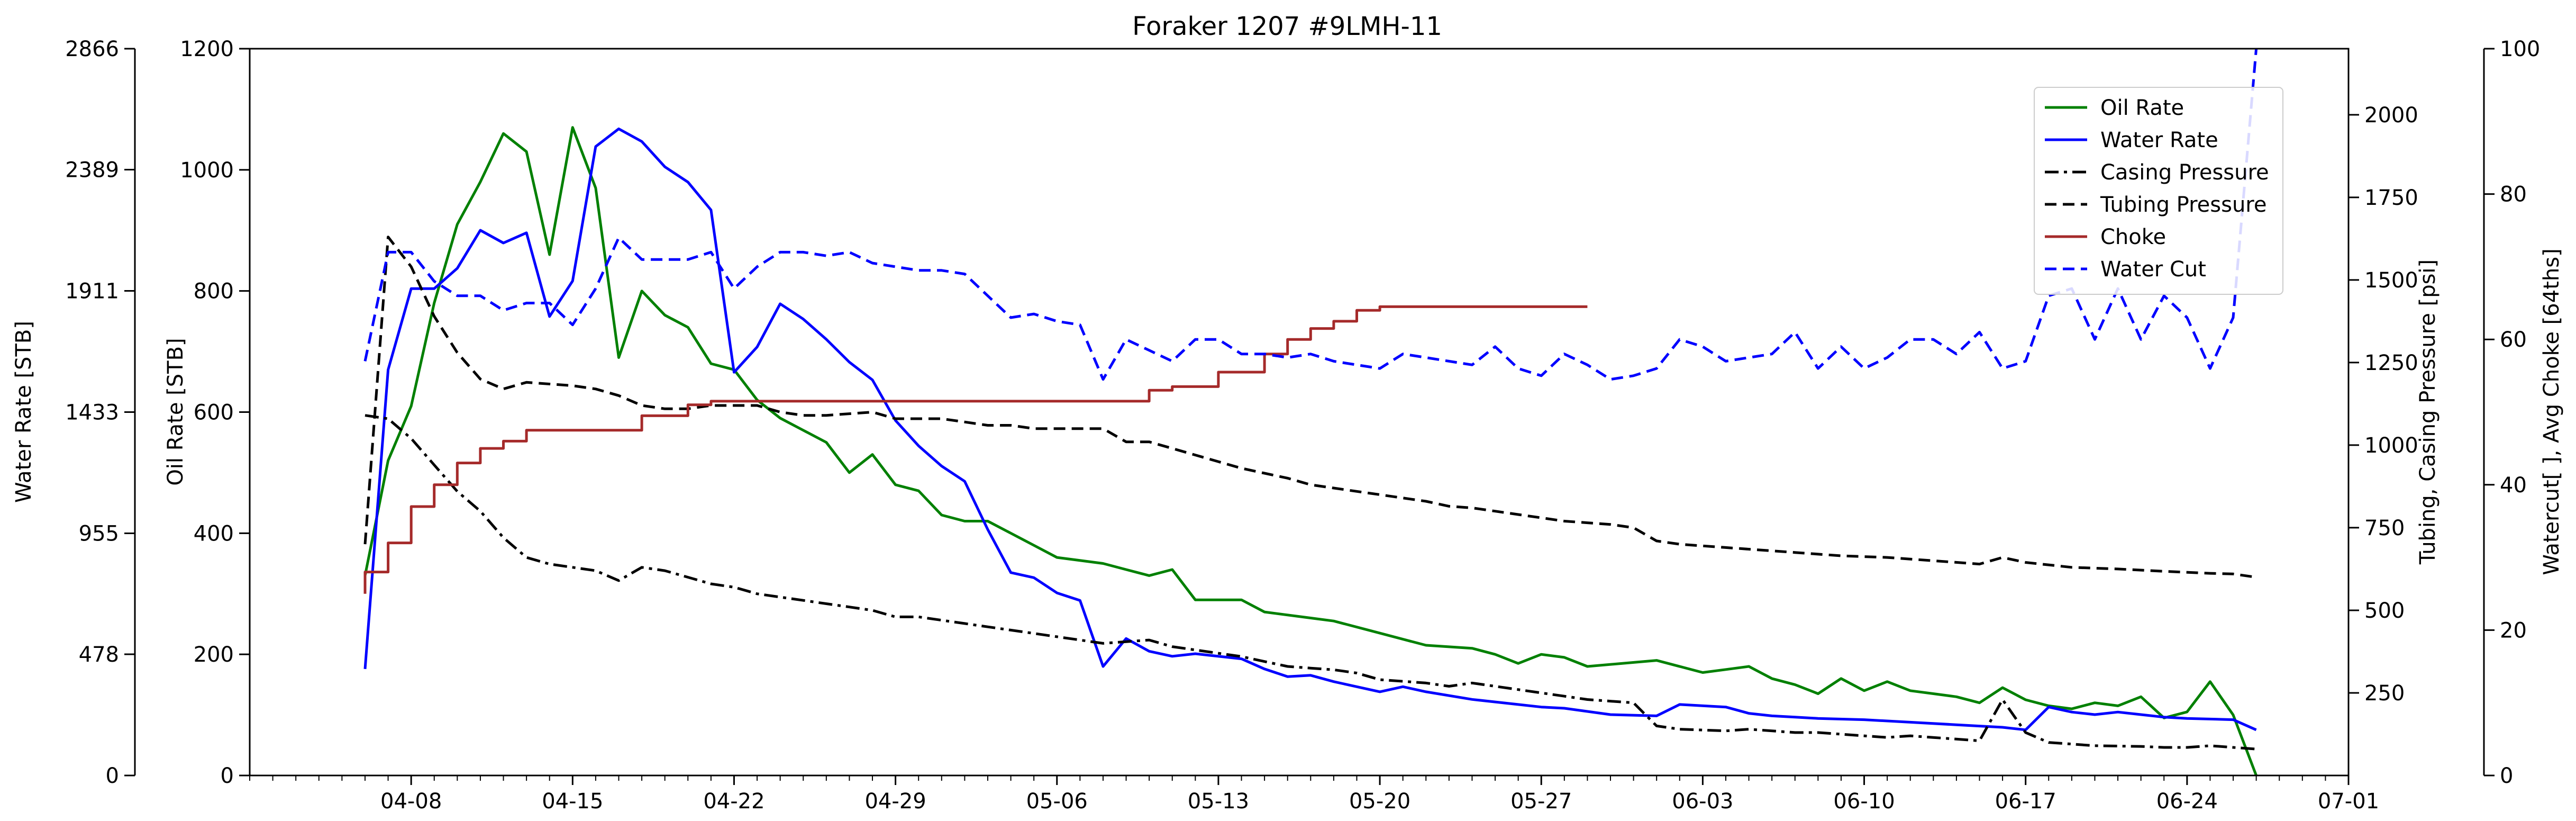 Image resolution: width=2576 pixels, height=821 pixels. Describe the element at coordinates (2153, 269) in the screenshot. I see `legend-entry: Water Cut` at that location.